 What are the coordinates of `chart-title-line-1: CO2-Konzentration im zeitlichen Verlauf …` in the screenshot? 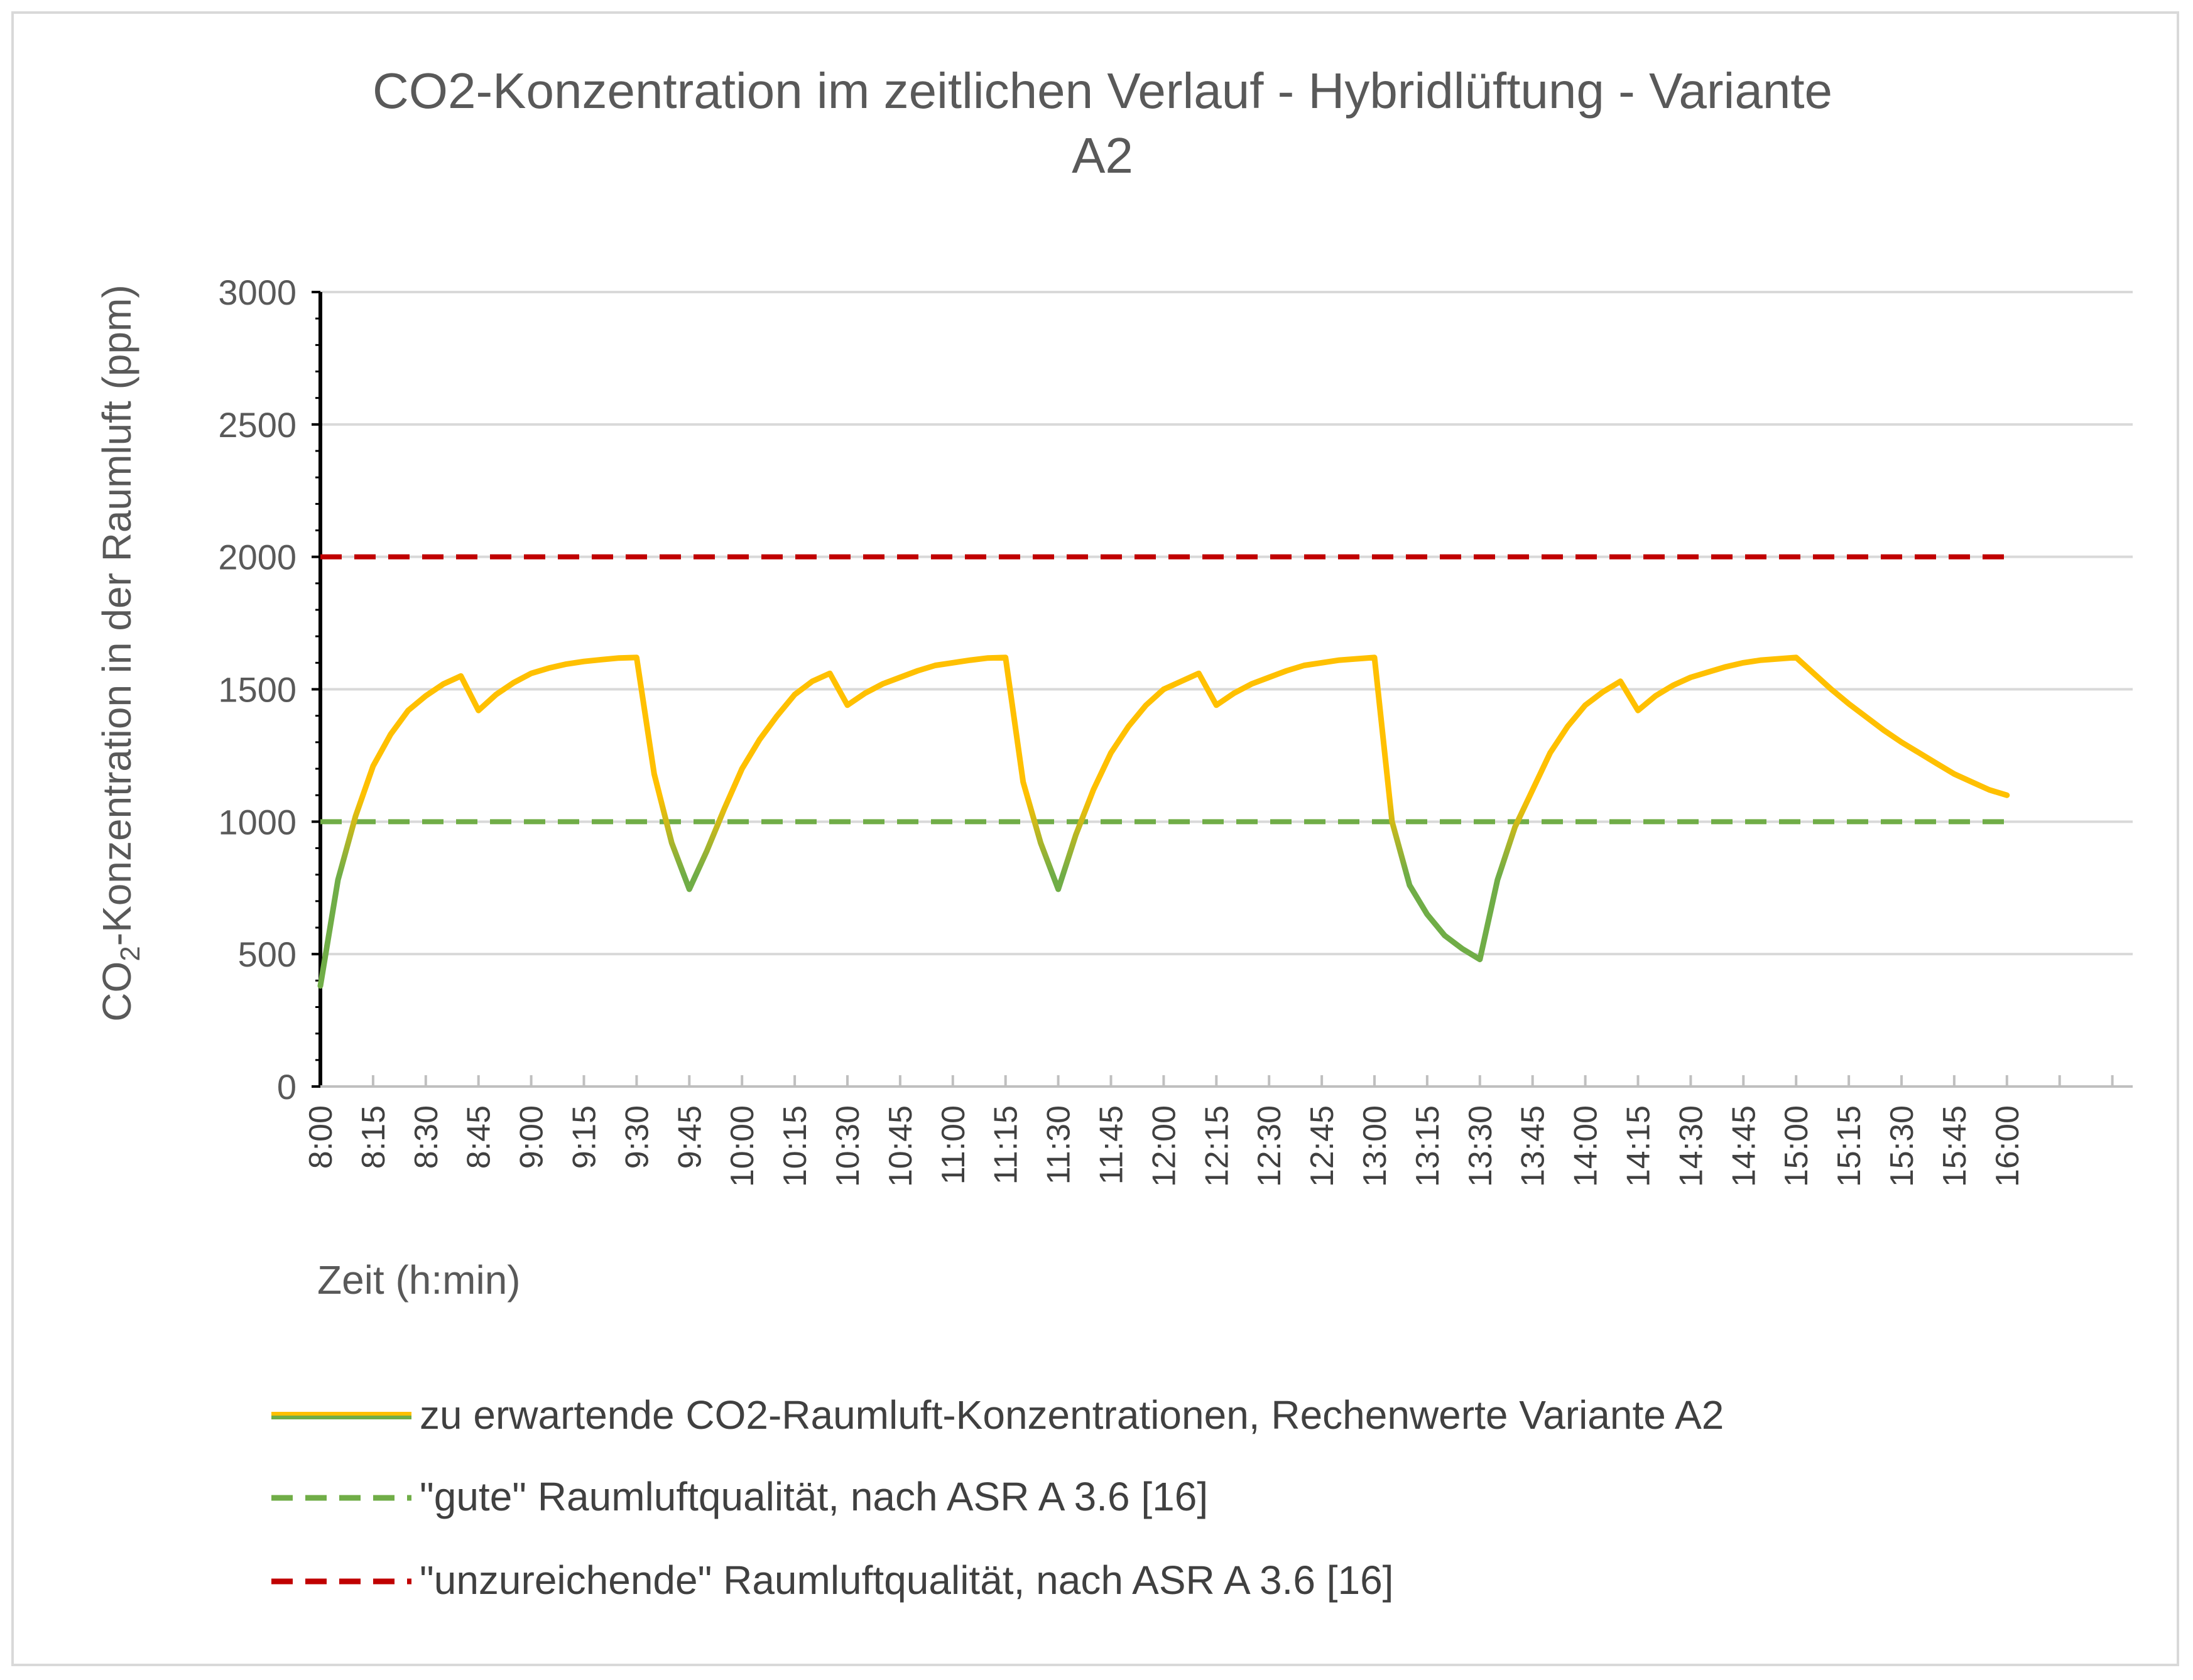 It's located at (1102, 91).